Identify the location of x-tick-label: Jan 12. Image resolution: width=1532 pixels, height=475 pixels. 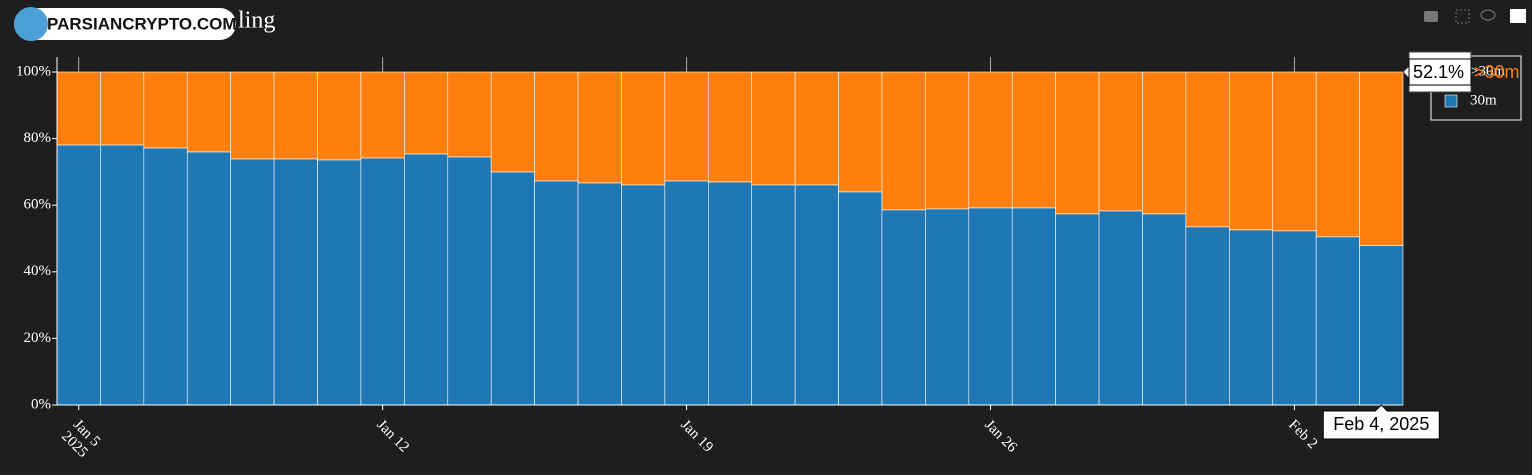
(392, 436).